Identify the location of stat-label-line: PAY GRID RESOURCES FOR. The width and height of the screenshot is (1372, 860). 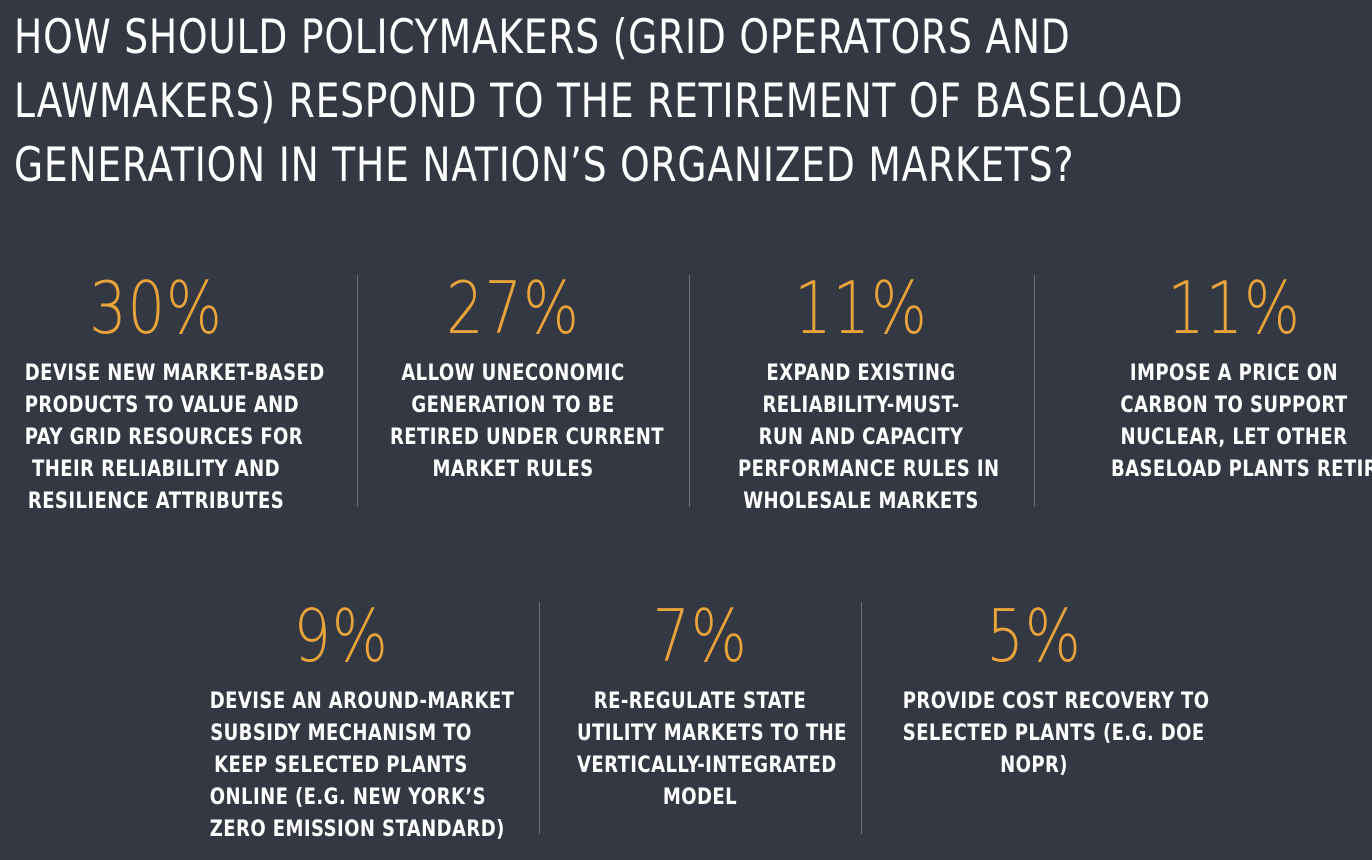
(164, 437).